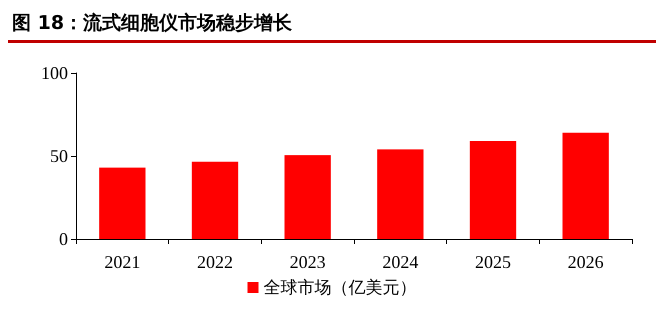 The image size is (664, 329). What do you see at coordinates (586, 262) in the screenshot?
I see `x-tick-label: 2026` at bounding box center [586, 262].